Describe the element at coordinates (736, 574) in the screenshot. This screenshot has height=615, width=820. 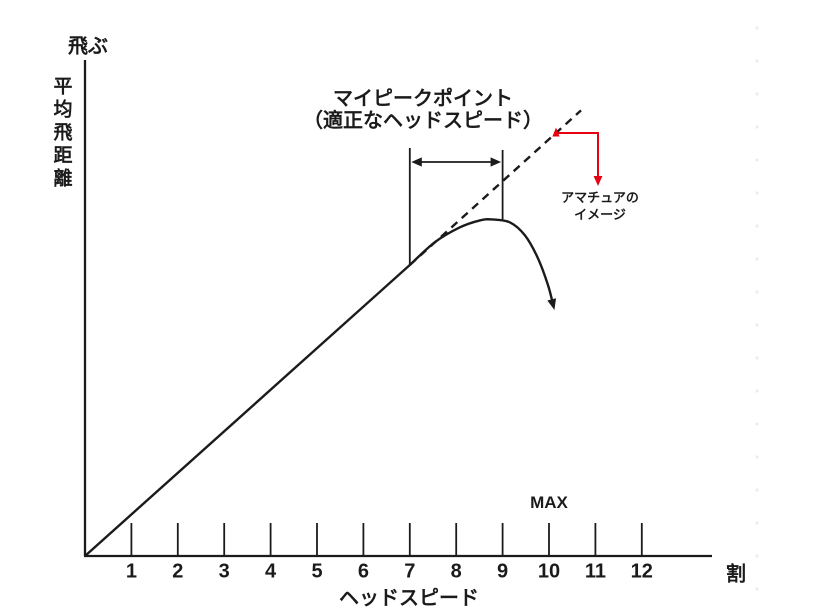
I see `x-axis-unit-label: 割` at that location.